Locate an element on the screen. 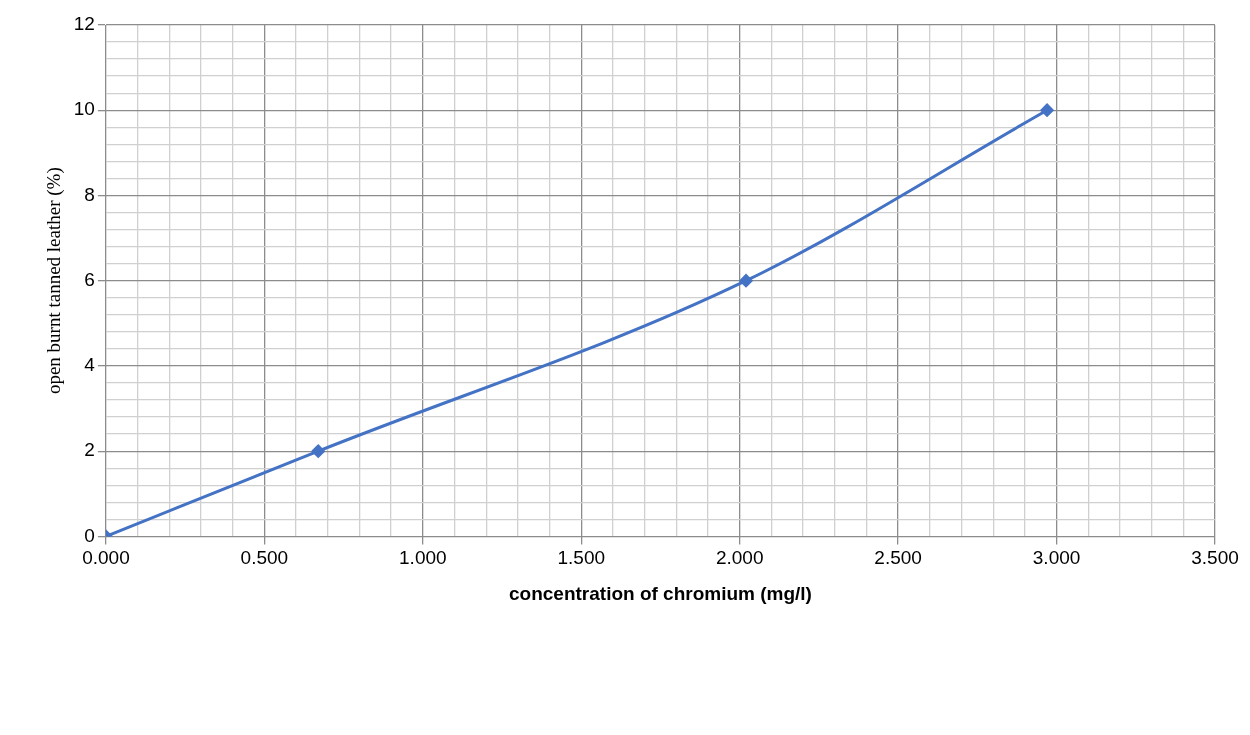 The width and height of the screenshot is (1250, 735). y-axis-title: open burnt tanned leather (%) is located at coordinates (54, 281).